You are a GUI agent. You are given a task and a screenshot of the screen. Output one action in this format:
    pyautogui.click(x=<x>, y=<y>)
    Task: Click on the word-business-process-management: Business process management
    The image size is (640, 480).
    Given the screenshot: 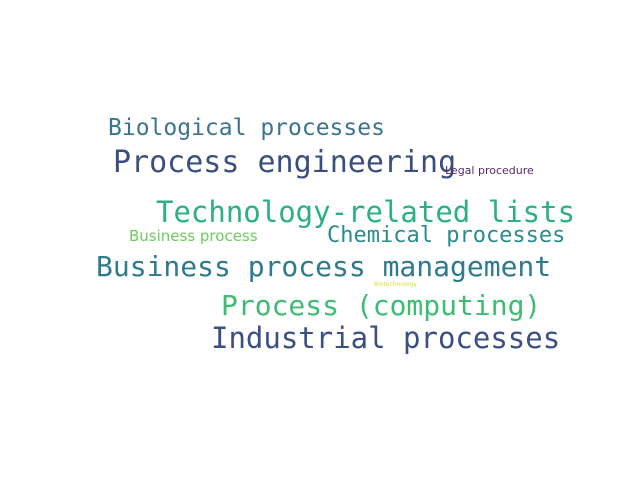 What is the action you would take?
    pyautogui.click(x=324, y=266)
    